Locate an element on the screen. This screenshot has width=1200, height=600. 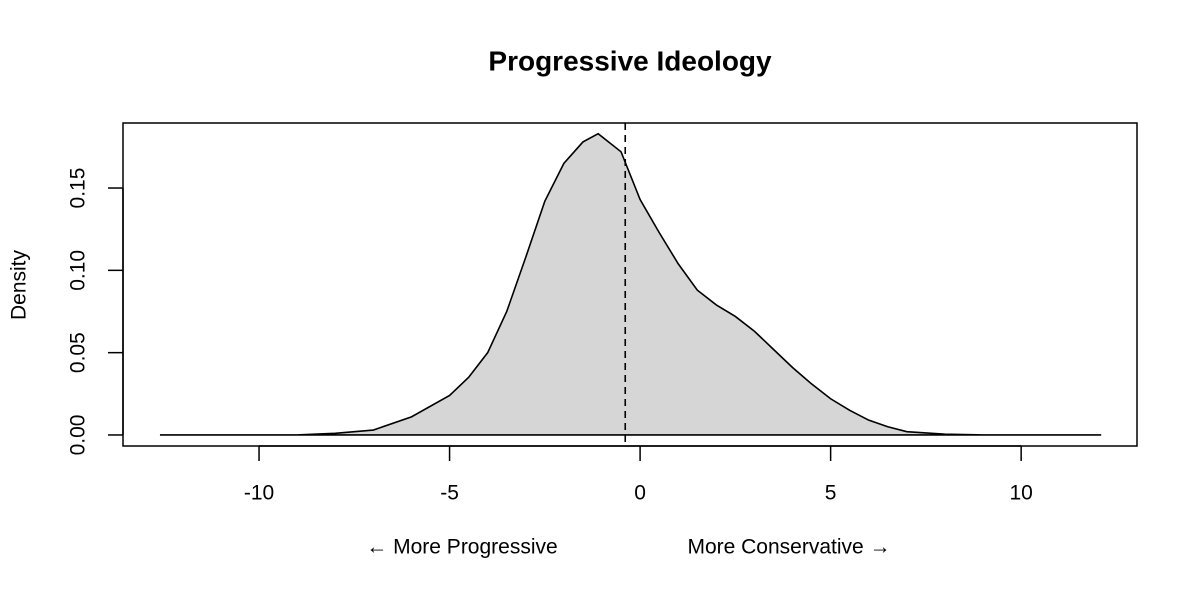
x-tick-label: 0 is located at coordinates (640, 493).